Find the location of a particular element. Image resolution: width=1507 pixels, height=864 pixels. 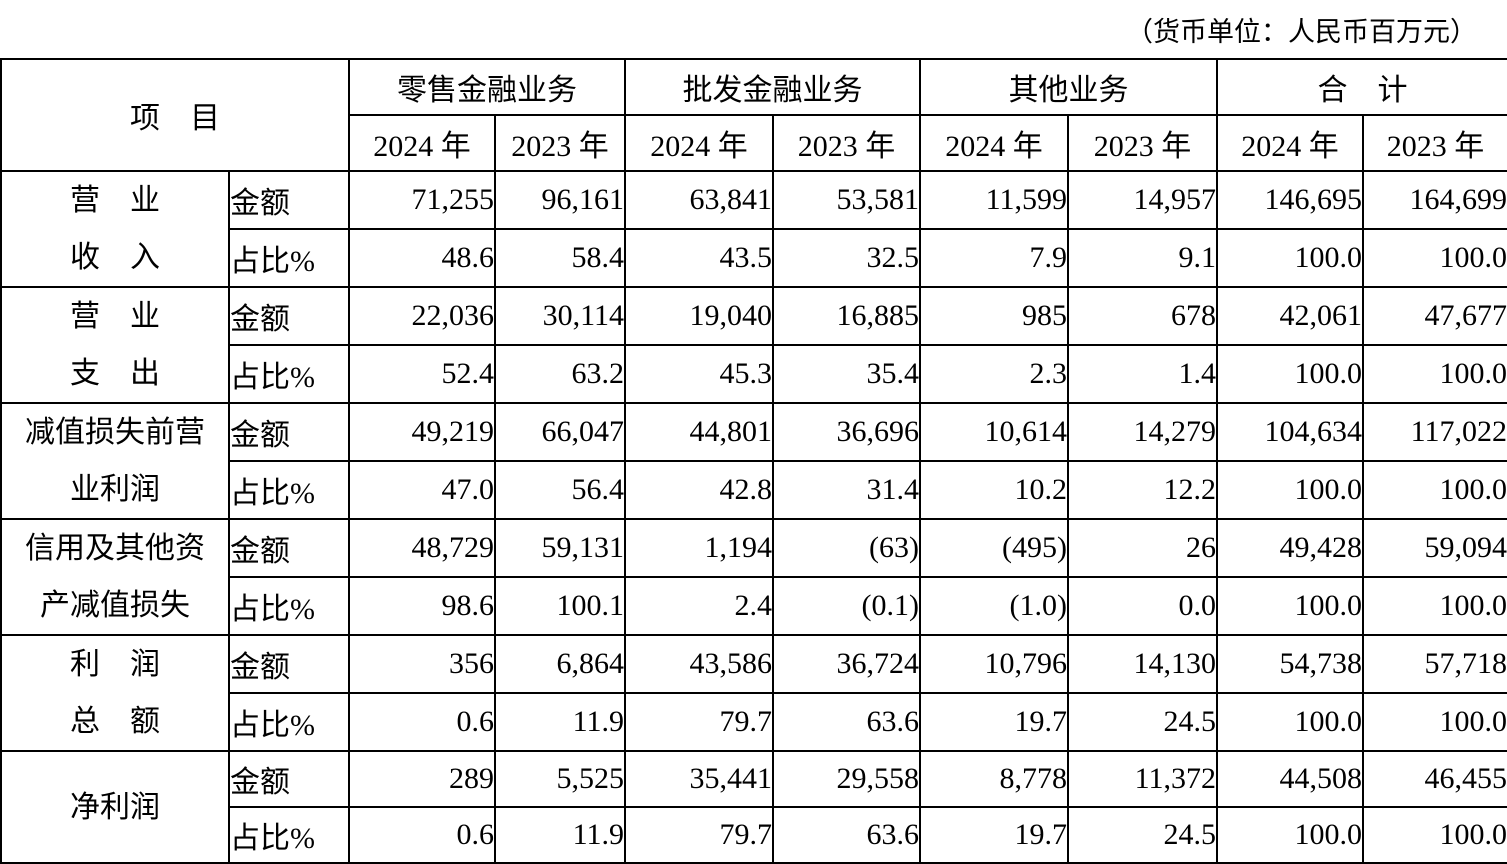

data-cell: 44,801 is located at coordinates (699, 432).